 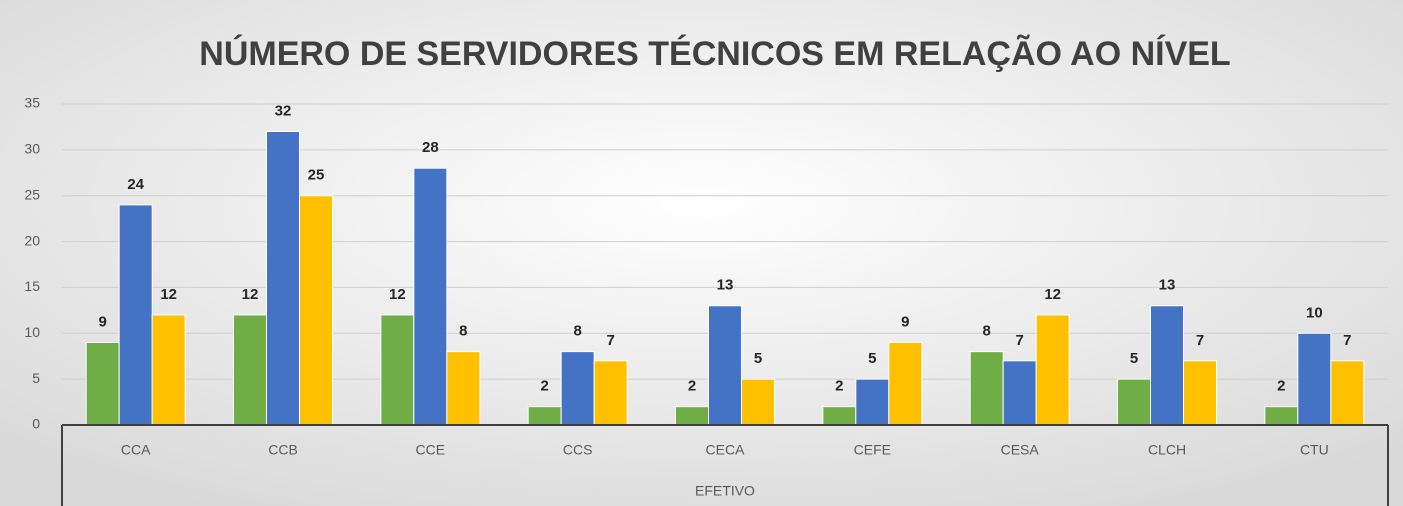 What do you see at coordinates (1314, 450) in the screenshot?
I see `x-tick-label: CTU` at bounding box center [1314, 450].